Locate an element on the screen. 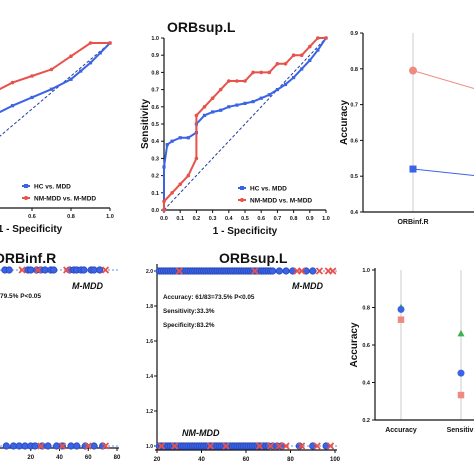  accuracy-line-panel: 0.4 0.5 0.6 0.7 0.8 0.9 Accuracy ORBinf.R is located at coordinates (406, 128).